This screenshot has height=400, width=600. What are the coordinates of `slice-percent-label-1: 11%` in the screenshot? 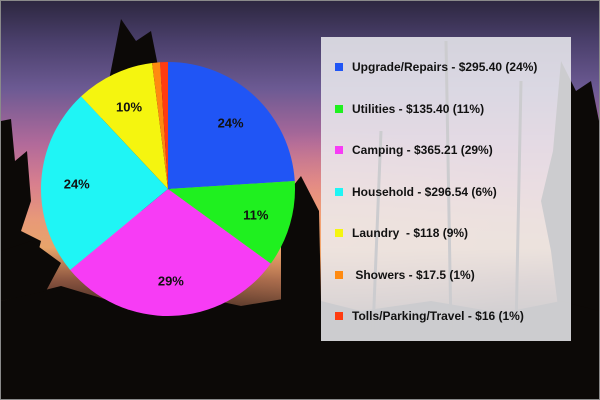 It's located at (256, 215).